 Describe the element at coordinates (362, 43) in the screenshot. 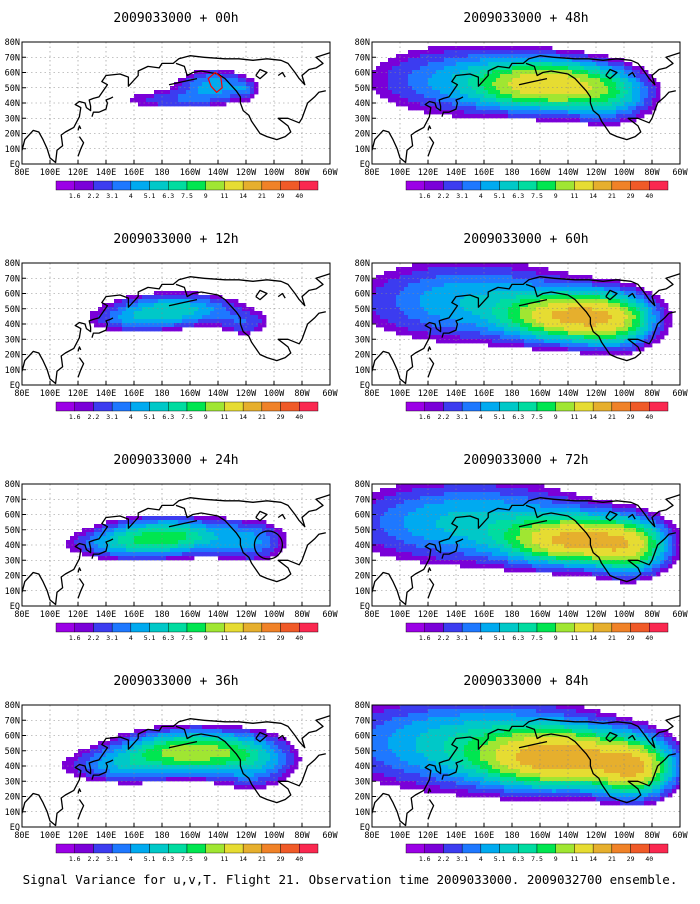

I see `y-tick-label: 80N` at that location.